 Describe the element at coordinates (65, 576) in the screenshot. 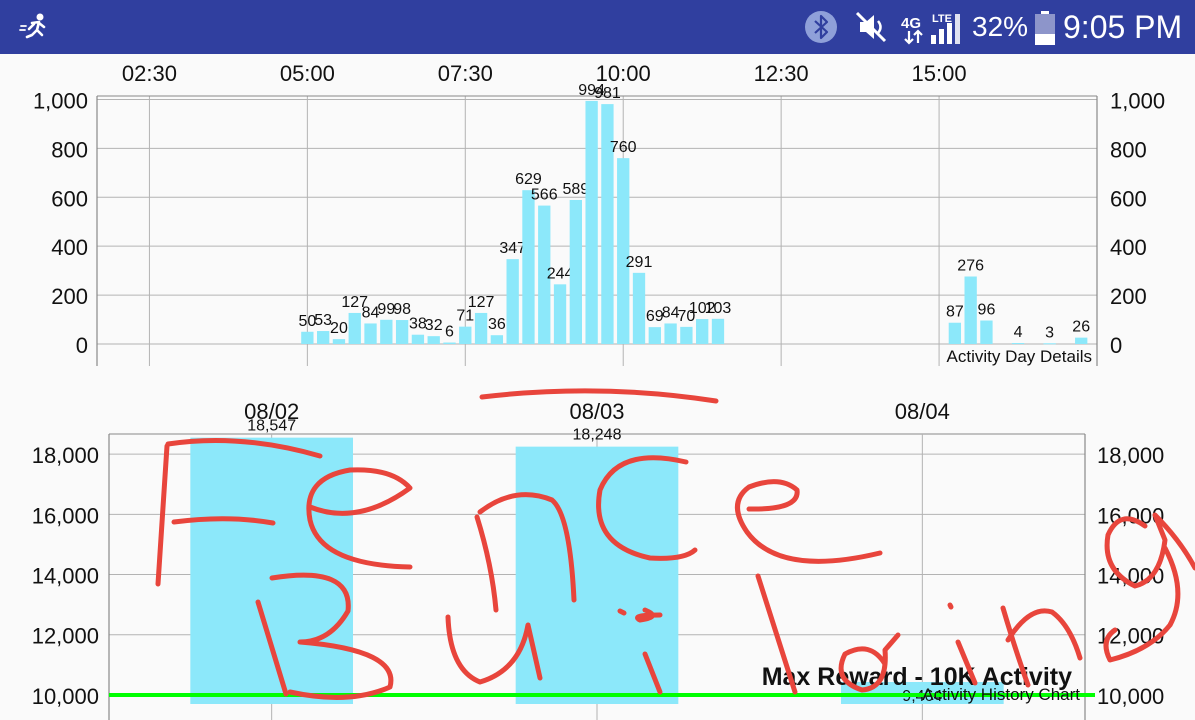

I see `y-tick-label-left: 14,000` at that location.